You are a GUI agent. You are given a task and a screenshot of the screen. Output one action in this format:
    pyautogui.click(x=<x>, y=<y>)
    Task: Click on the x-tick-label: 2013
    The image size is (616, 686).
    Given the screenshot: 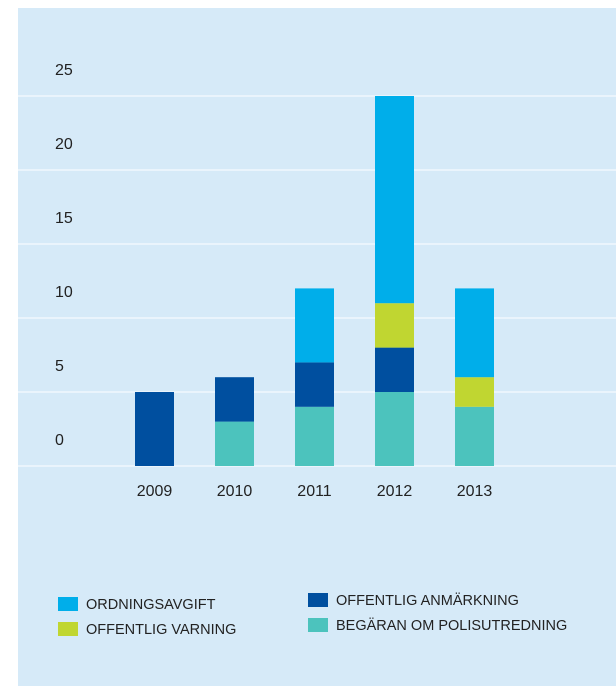 What is the action you would take?
    pyautogui.click(x=475, y=491)
    